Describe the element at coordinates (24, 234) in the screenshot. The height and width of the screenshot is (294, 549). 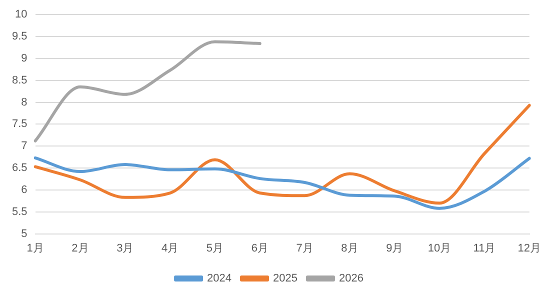
I see `y-tick-label: 5` at that location.